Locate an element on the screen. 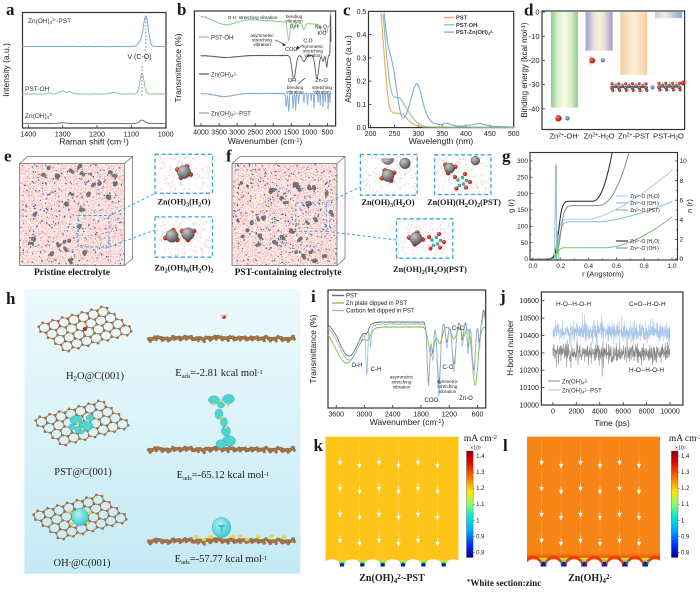  svg-text: Time (ps) is located at coordinates (612, 423).